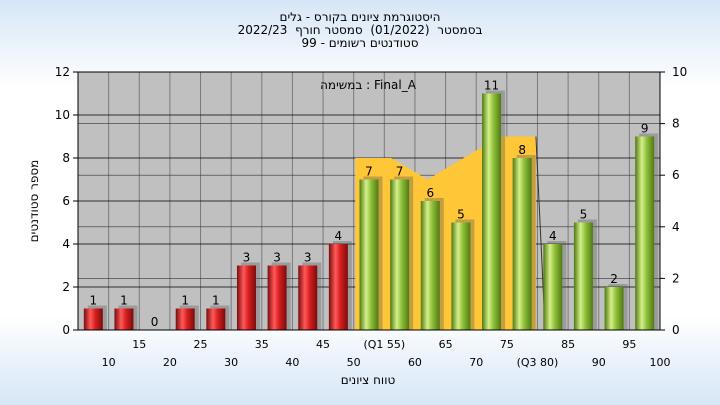  Describe the element at coordinates (660, 362) in the screenshot. I see `x-tick-label: 100` at that location.